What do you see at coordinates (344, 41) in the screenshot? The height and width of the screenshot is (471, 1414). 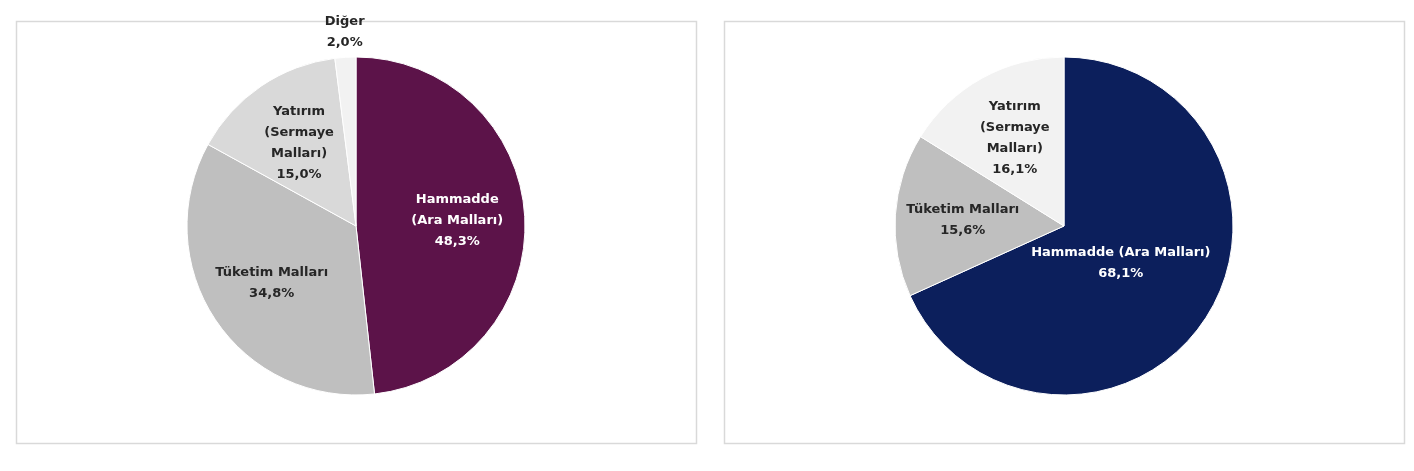 I see `data-label: 2,0%` at bounding box center [344, 41].